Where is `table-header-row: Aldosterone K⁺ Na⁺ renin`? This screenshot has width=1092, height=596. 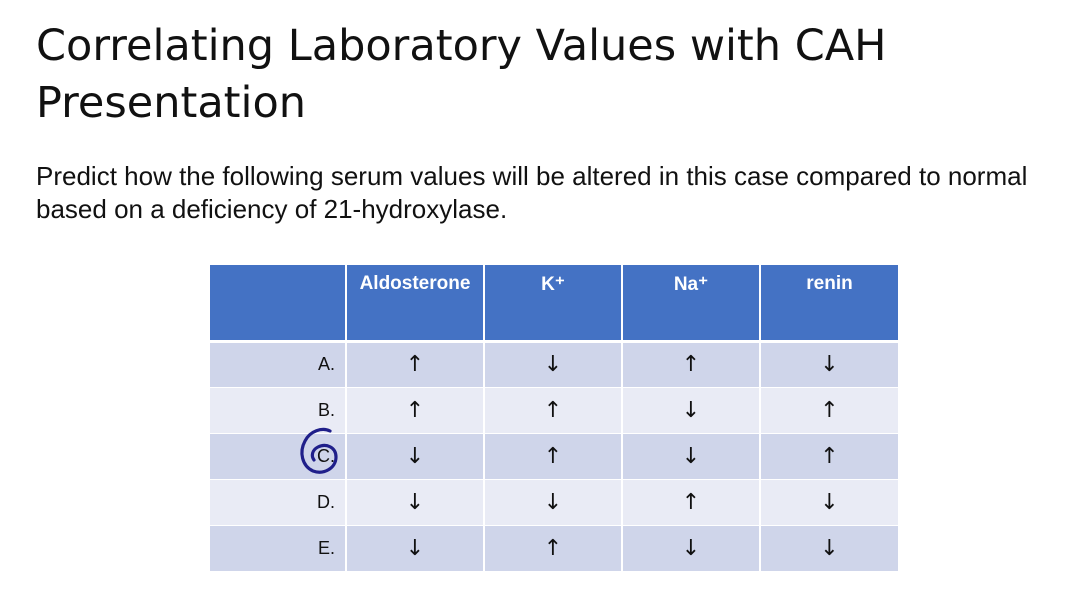
table-header-row: Aldosterone K⁺ Na⁺ renin is located at coordinates (554, 304).